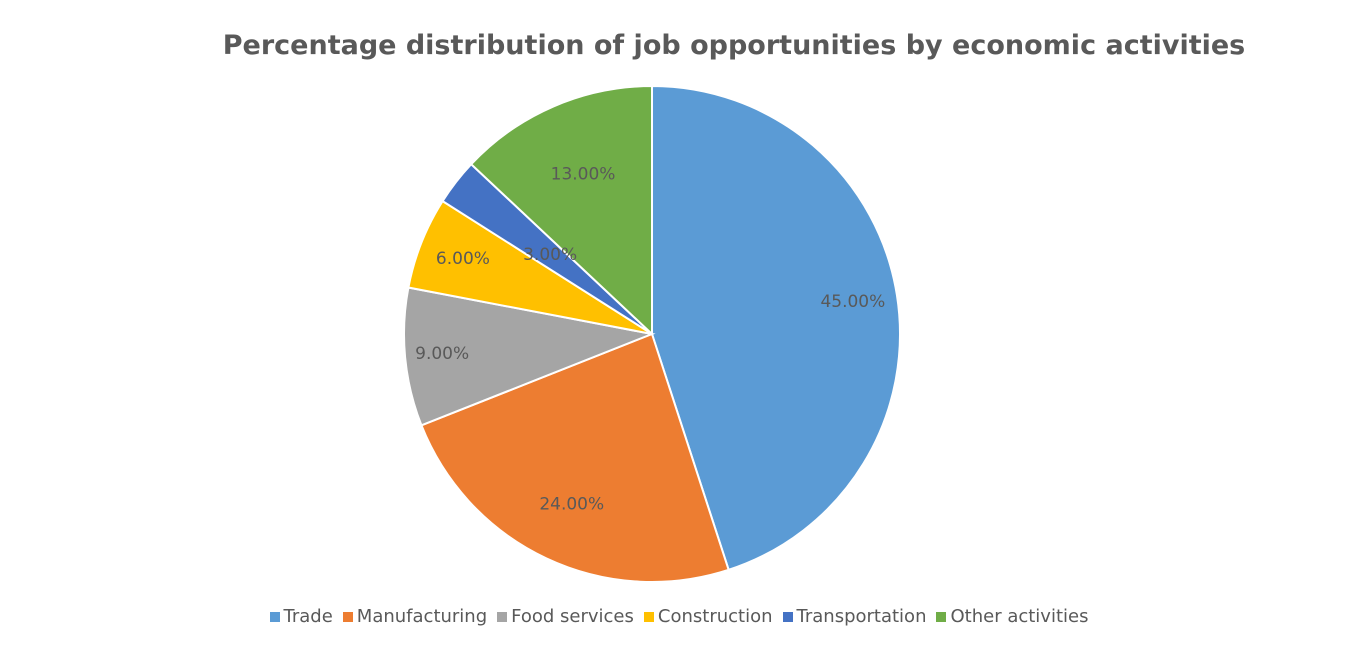  I want to click on data-label-construction: 6.00%, so click(463, 259).